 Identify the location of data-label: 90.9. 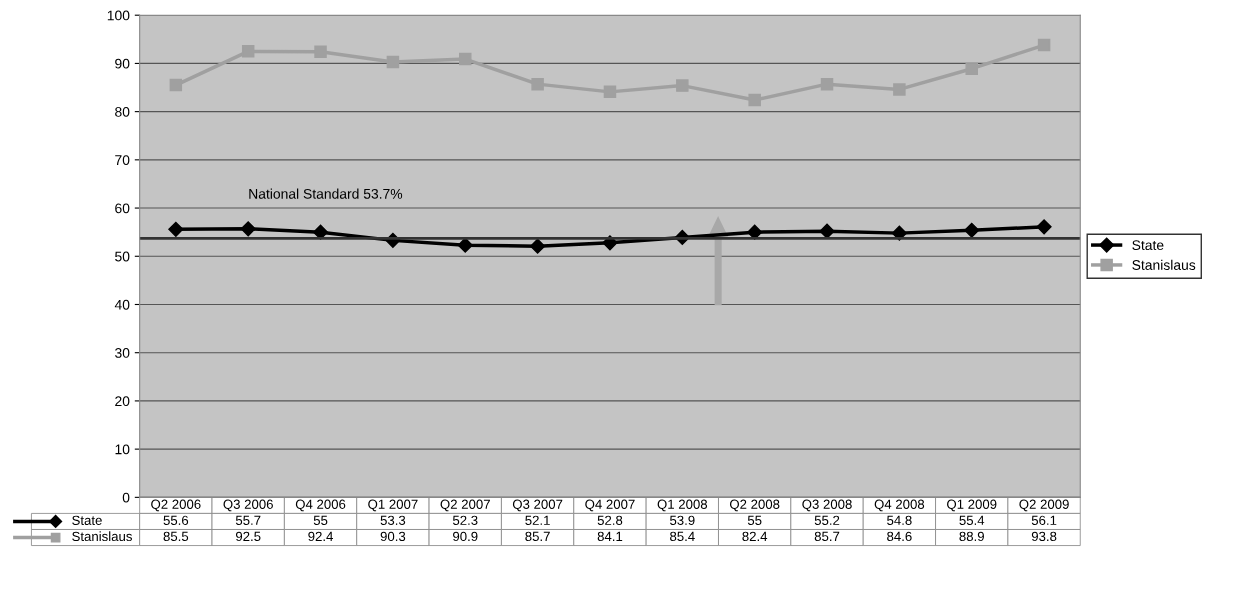
(465, 536).